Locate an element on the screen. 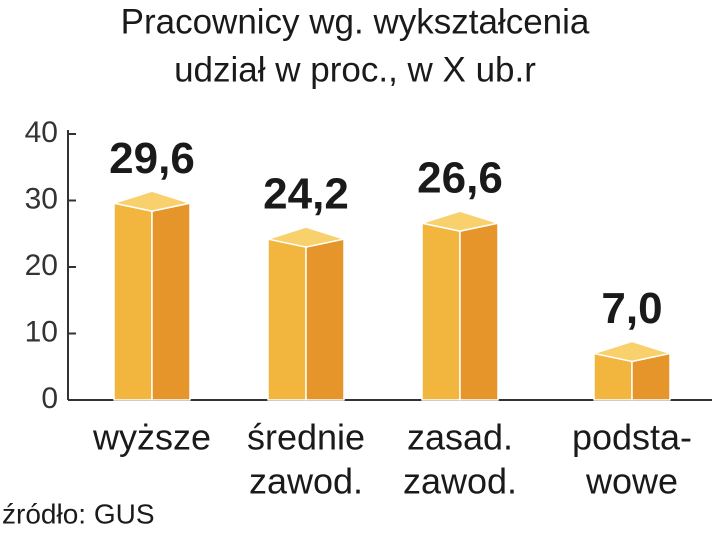  y-tick-label: 10 is located at coordinates (41, 331).